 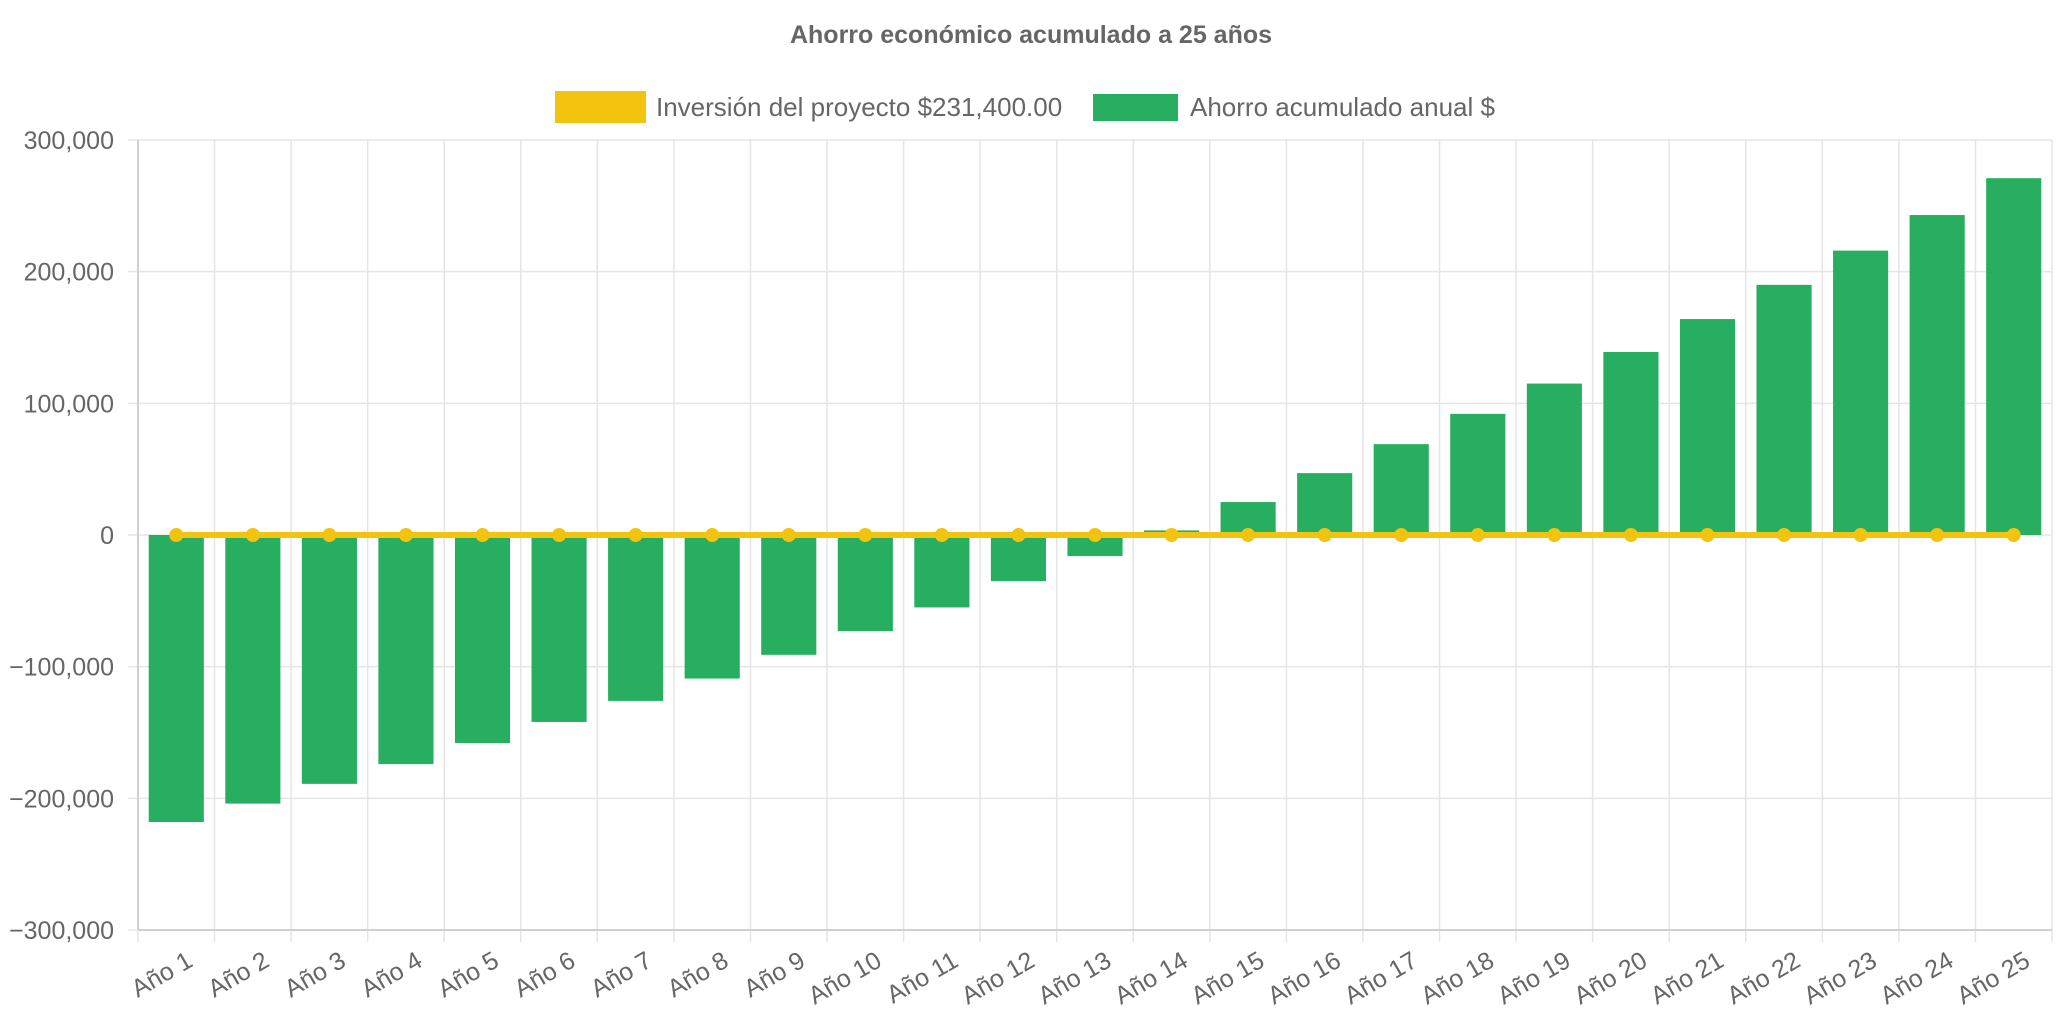 I want to click on y-tick-label: 300,000, so click(x=69, y=141).